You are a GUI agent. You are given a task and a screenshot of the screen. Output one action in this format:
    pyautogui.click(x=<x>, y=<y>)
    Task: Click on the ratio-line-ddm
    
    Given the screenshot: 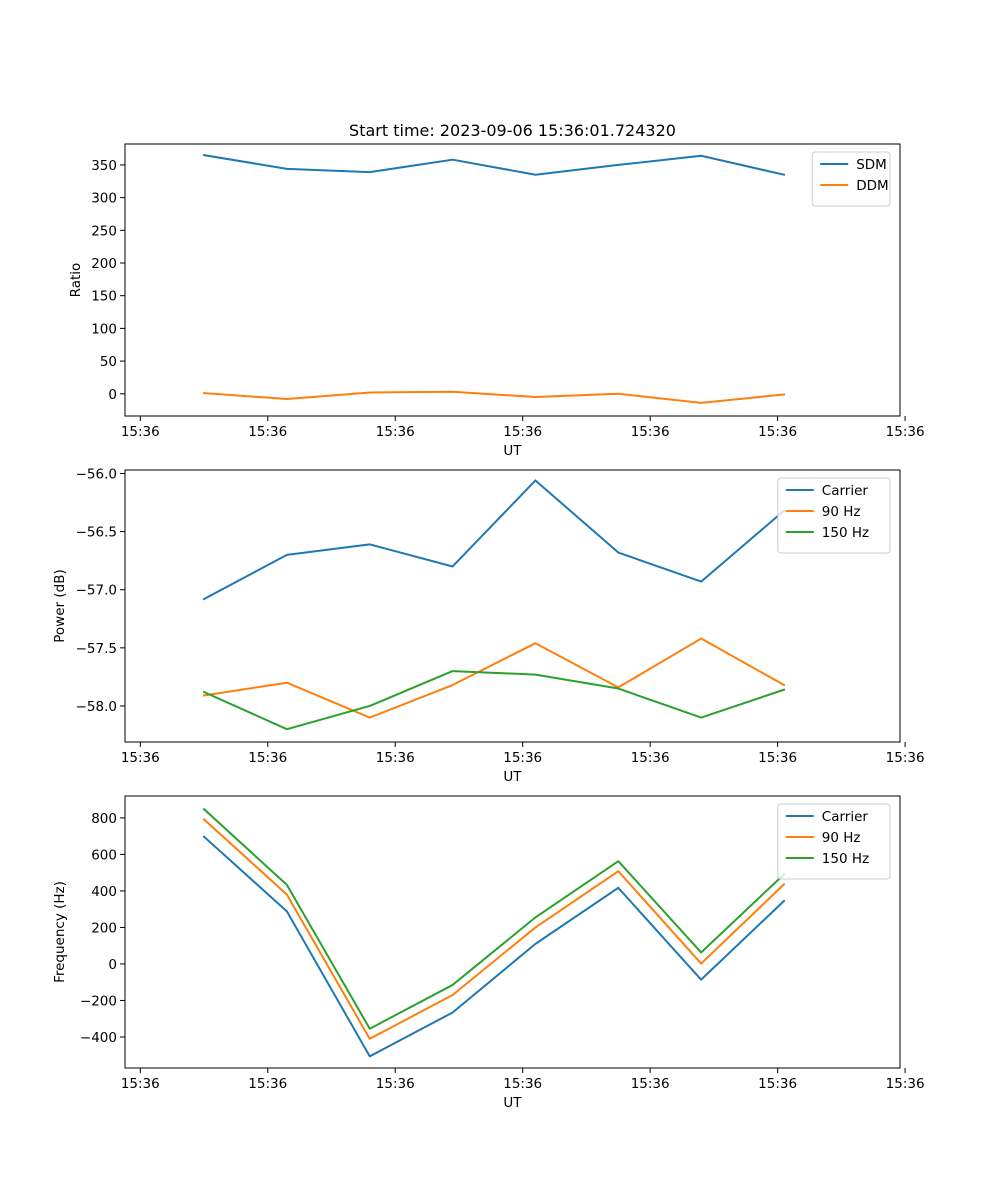 What is the action you would take?
    pyautogui.click(x=494, y=397)
    